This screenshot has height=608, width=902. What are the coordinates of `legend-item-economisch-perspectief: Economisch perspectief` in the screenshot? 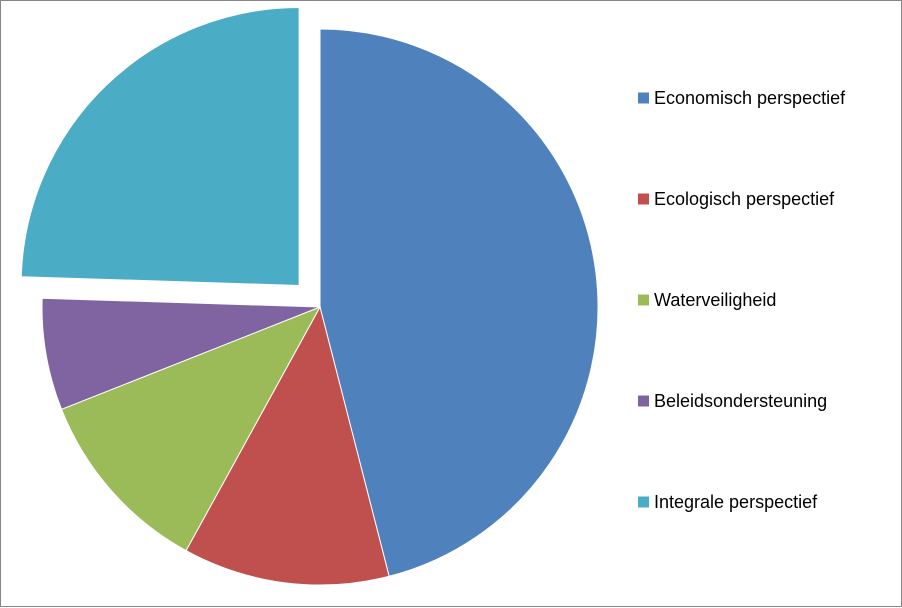 It's located at (742, 98).